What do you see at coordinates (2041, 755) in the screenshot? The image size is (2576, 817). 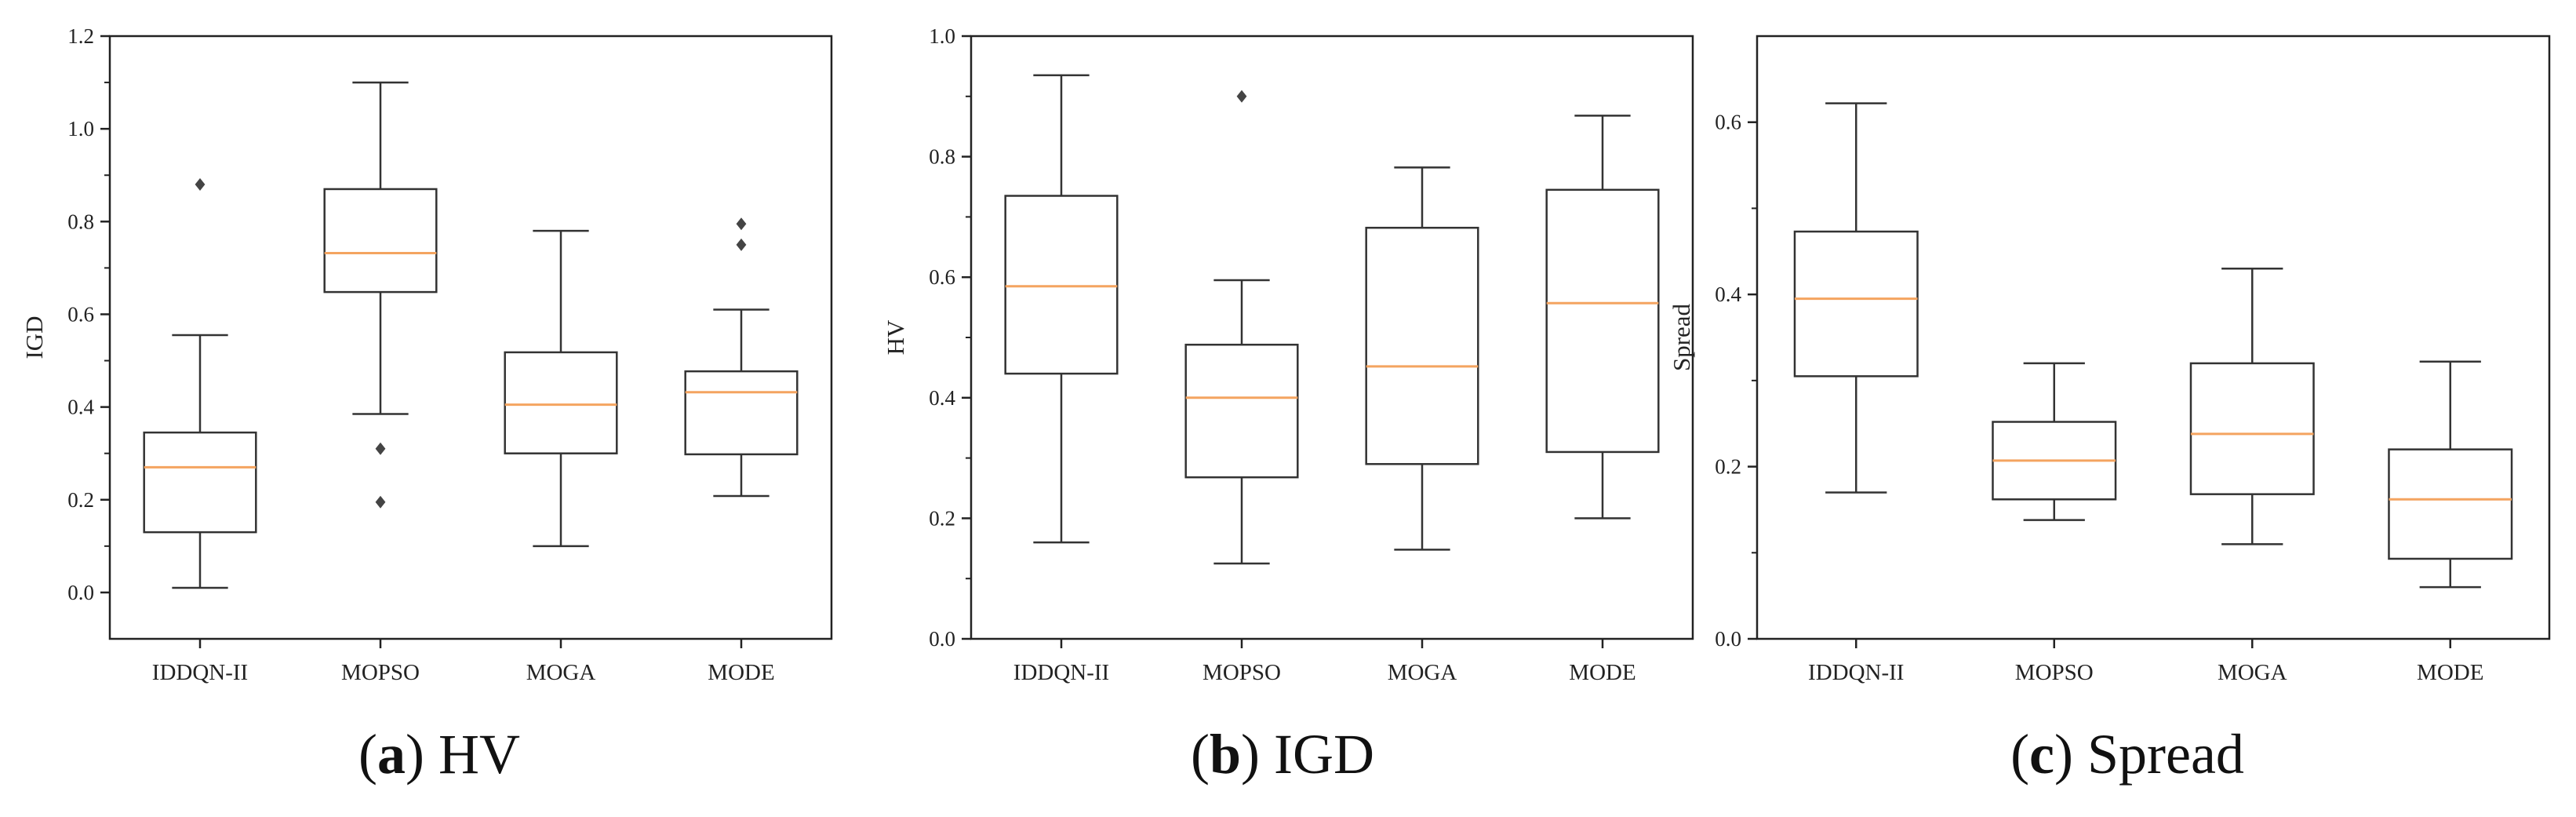 I see `caption-letter: c` at bounding box center [2041, 755].